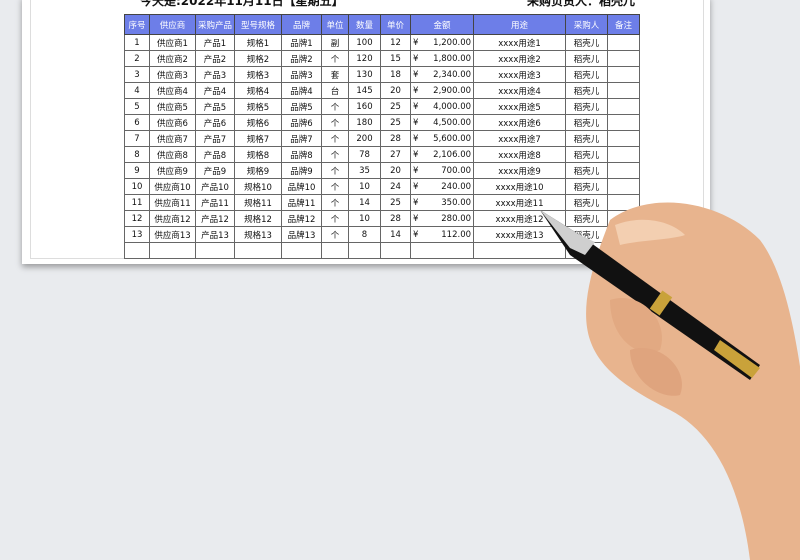 Image resolution: width=800 pixels, height=560 pixels. What do you see at coordinates (520, 42) in the screenshot?
I see `table-cell: xxxx用途1` at bounding box center [520, 42].